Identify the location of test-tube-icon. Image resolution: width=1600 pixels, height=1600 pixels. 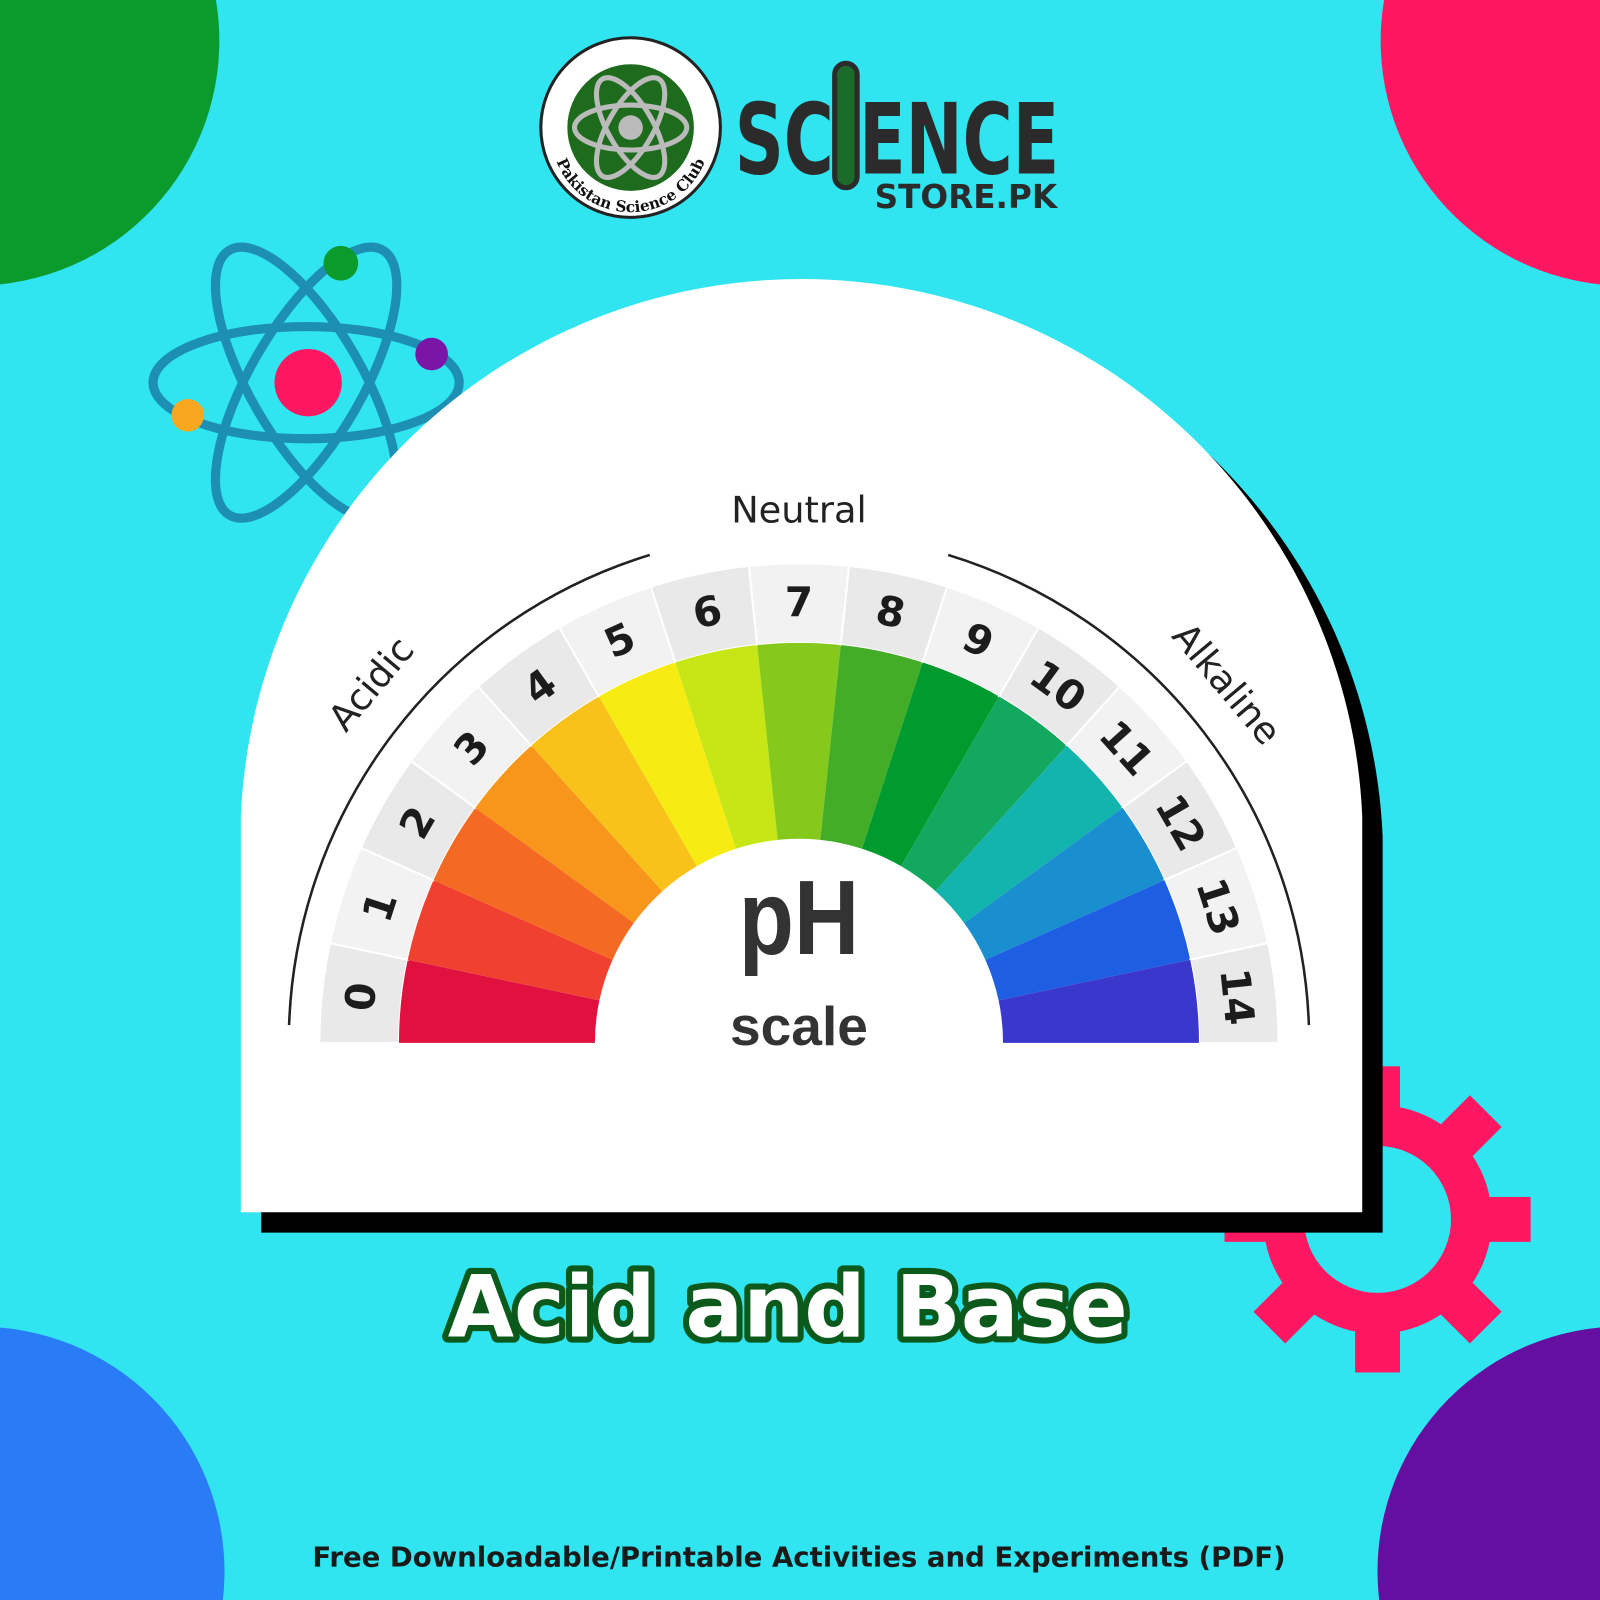
(846, 125).